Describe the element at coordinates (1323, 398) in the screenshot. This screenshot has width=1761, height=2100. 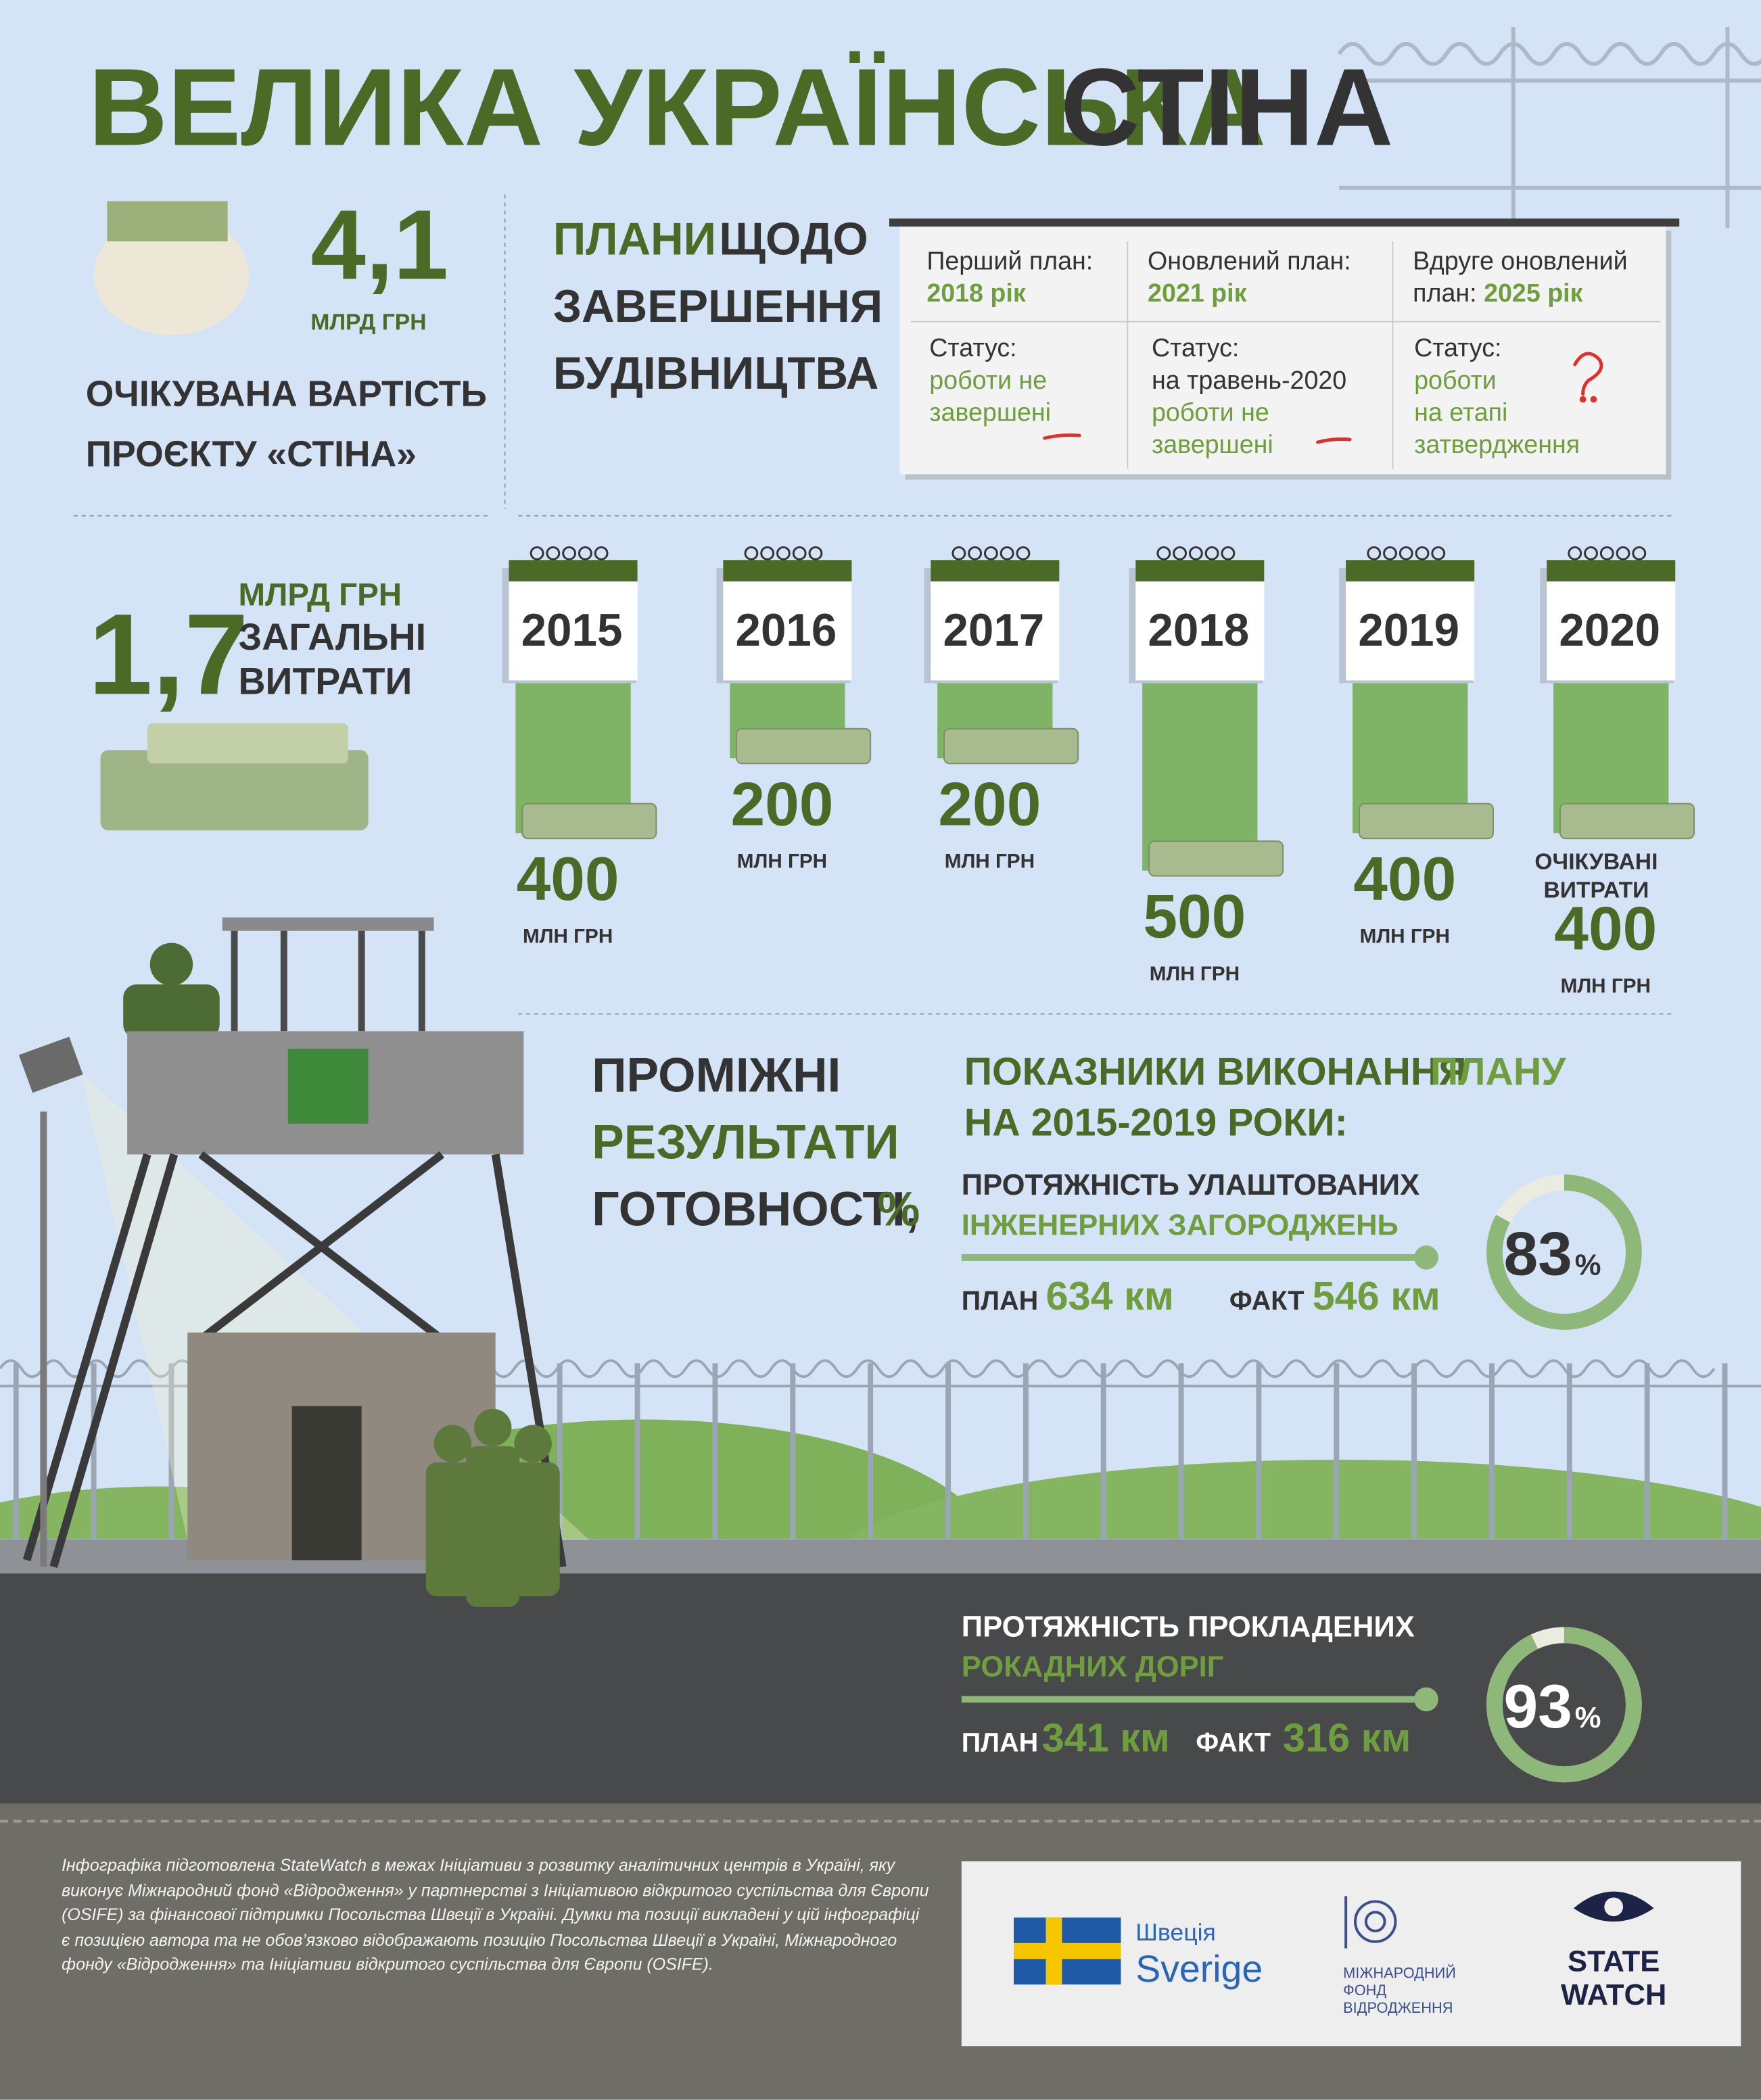
I see `red-marks` at that location.